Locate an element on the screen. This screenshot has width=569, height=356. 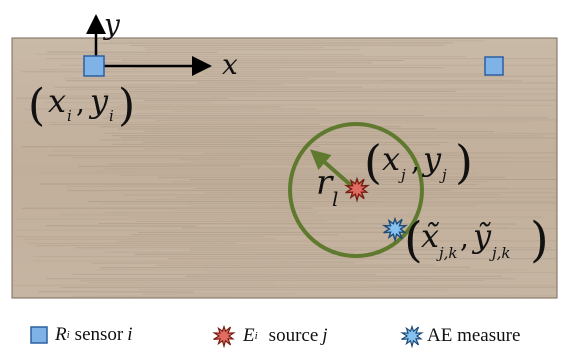
search-radius-circle is located at coordinates (356, 190).